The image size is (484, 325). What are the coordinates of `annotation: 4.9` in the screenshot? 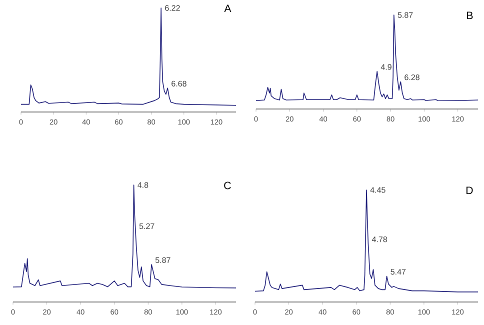 It's located at (386, 67).